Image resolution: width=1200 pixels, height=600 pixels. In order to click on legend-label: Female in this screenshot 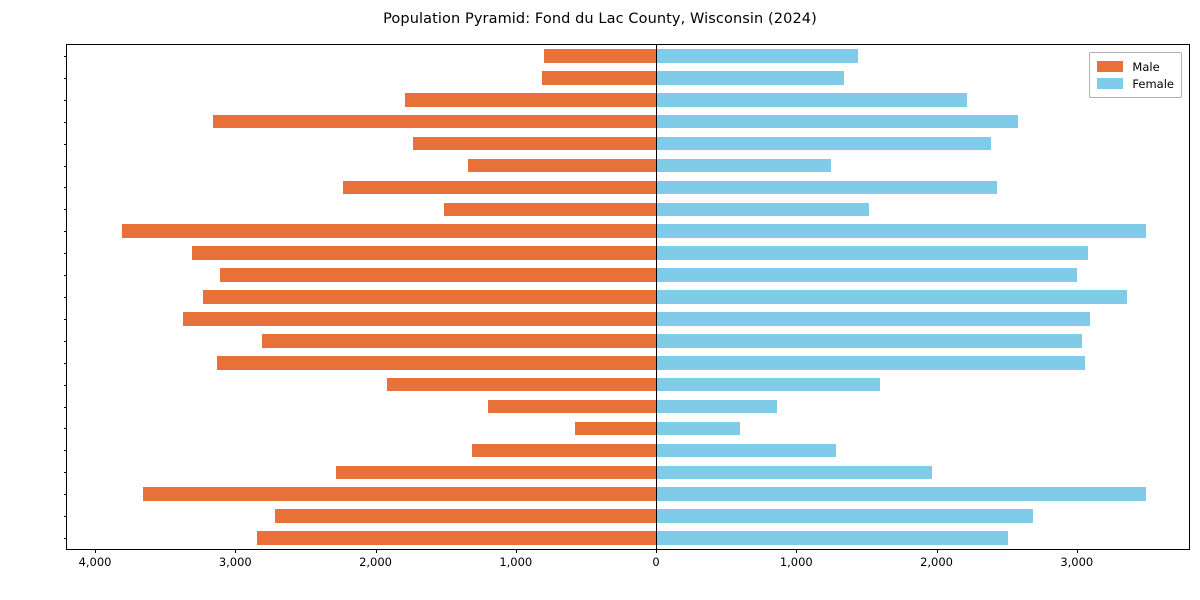, I will do `click(1153, 83)`.